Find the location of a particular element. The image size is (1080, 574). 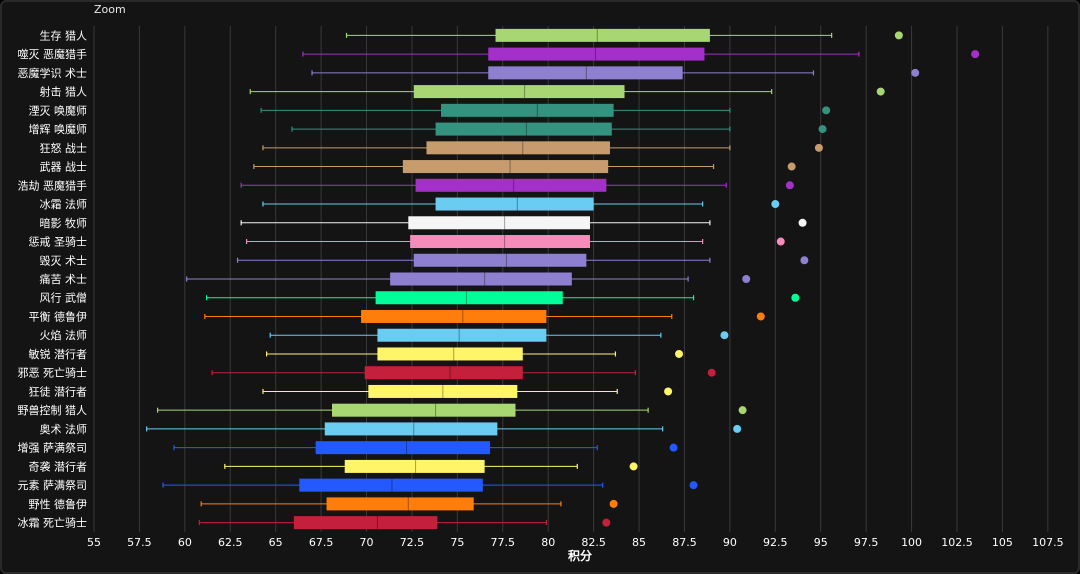

box-row: 武器 战士 is located at coordinates (418, 167).